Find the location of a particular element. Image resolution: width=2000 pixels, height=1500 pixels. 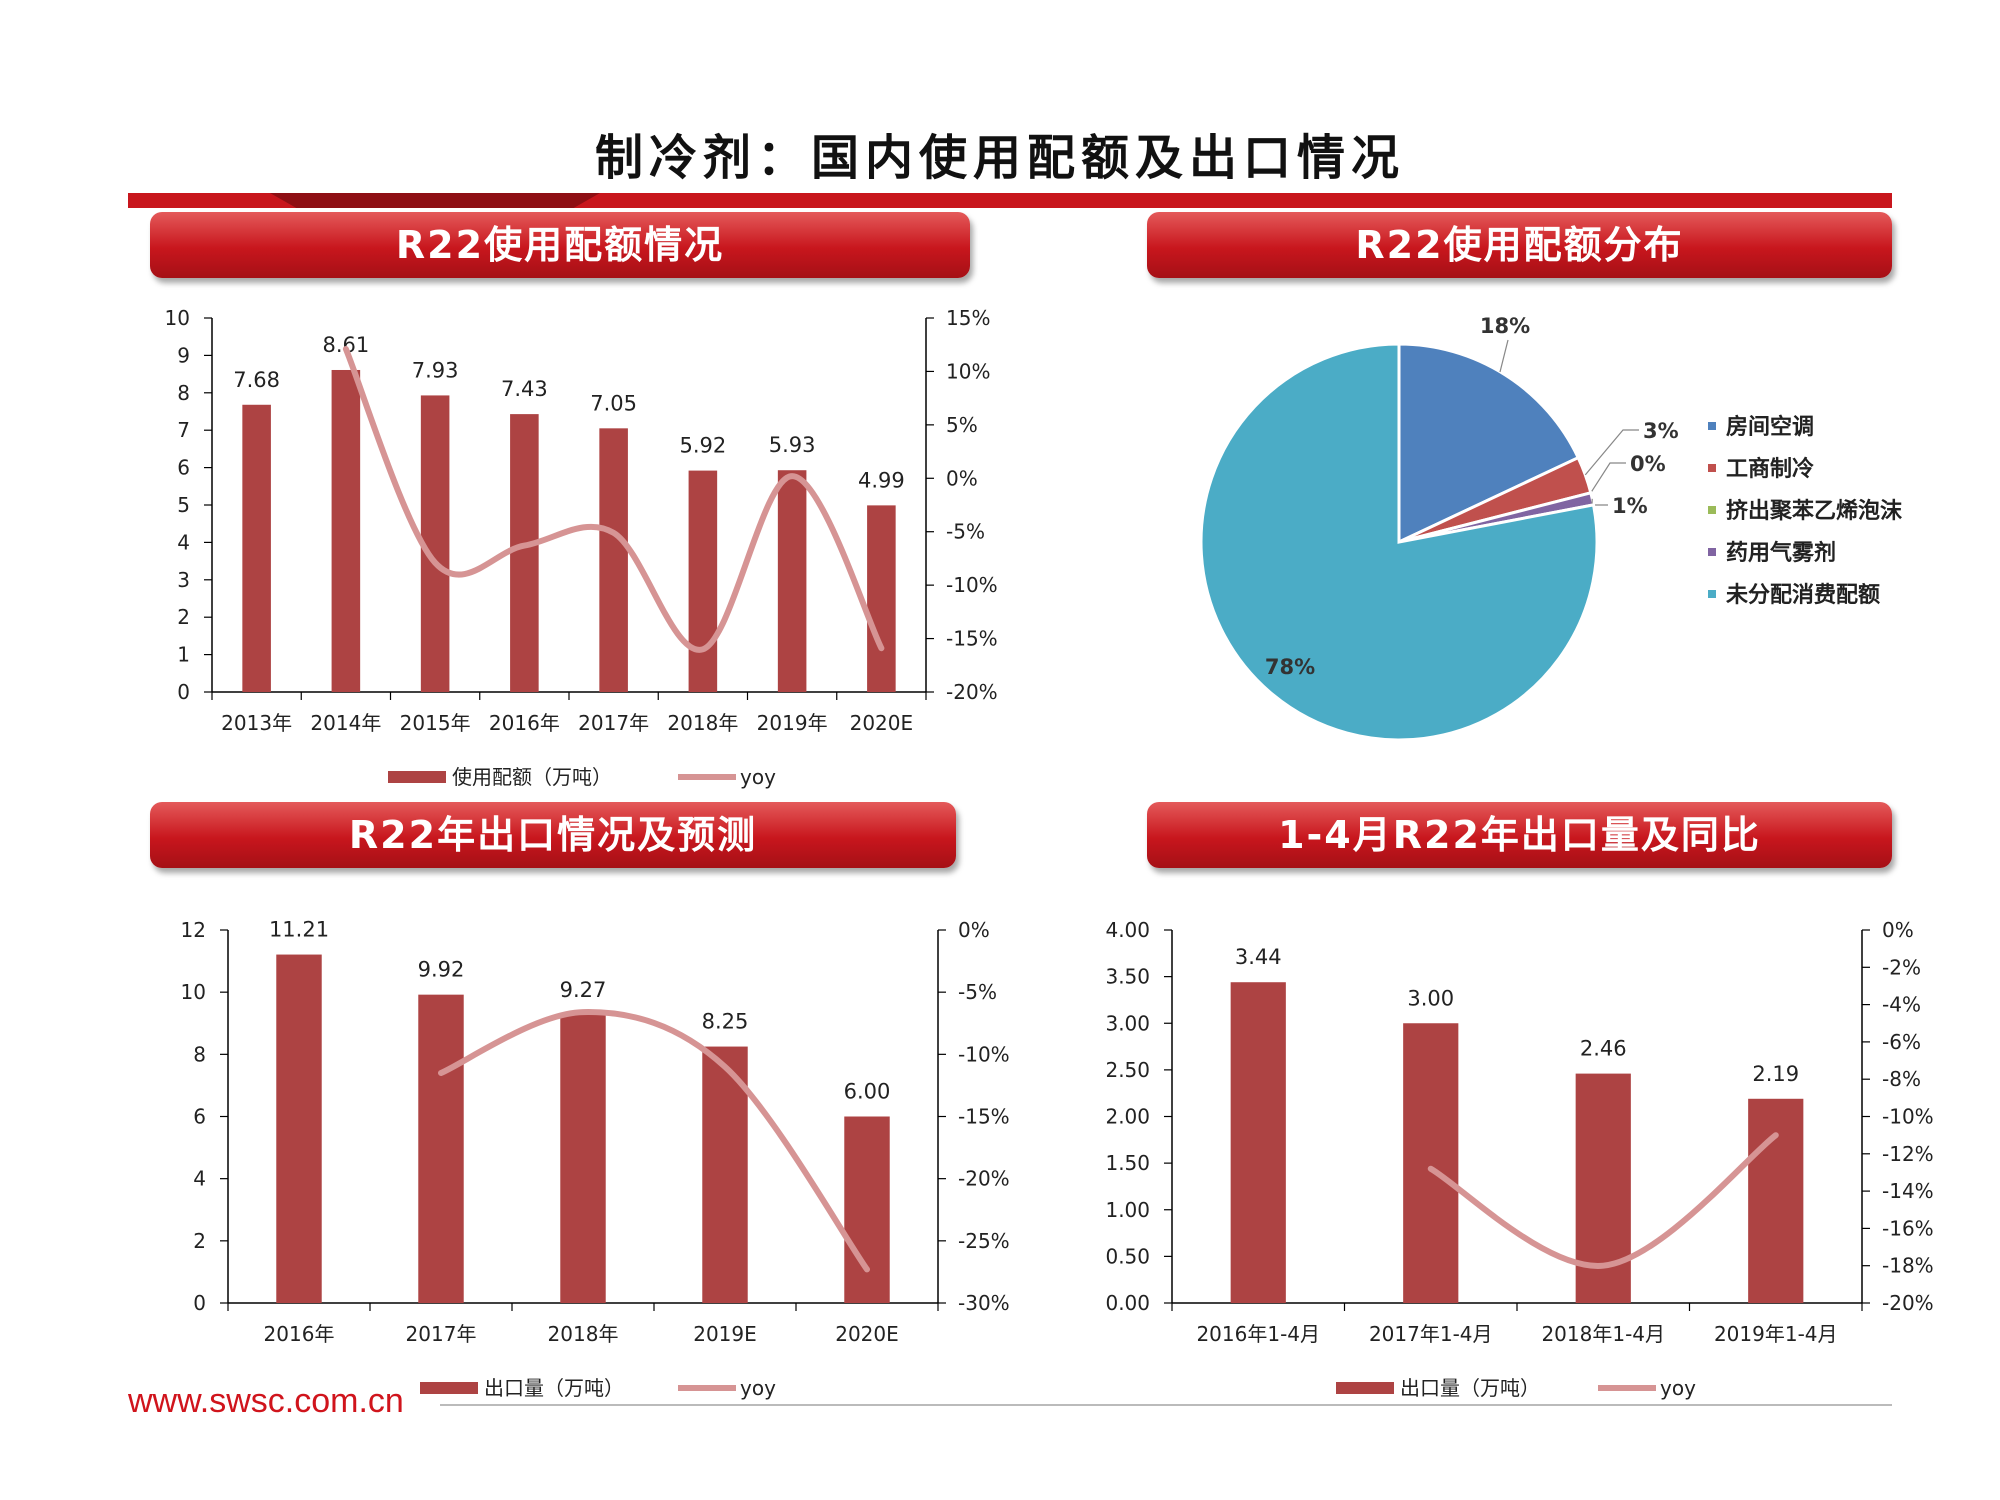

chart3-bar-value-label: 6.00 is located at coordinates (867, 1092).